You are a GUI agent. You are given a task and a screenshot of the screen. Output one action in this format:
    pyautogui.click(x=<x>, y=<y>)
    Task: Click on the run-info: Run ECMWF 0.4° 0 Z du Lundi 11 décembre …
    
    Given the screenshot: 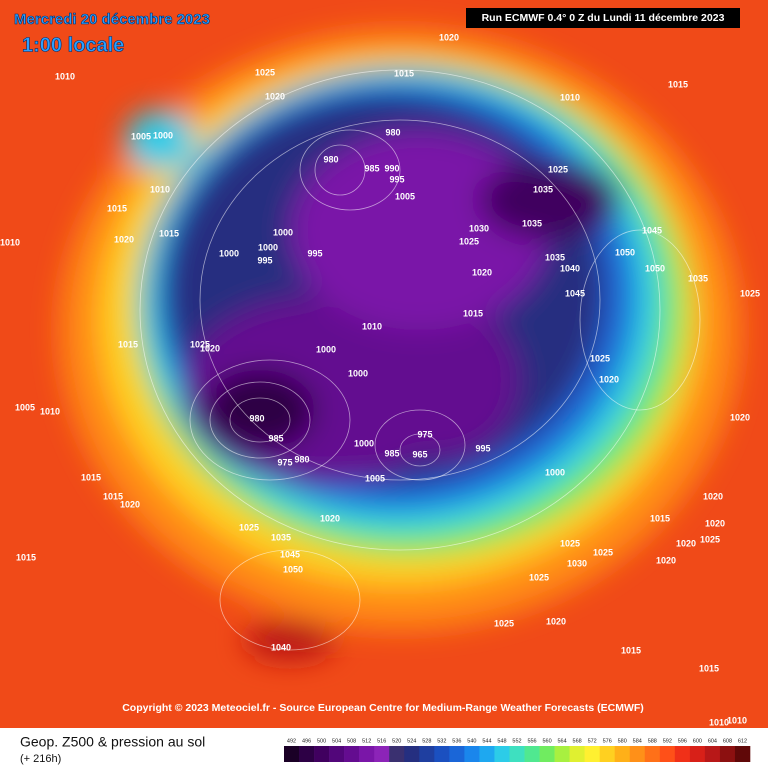 What is the action you would take?
    pyautogui.click(x=603, y=18)
    